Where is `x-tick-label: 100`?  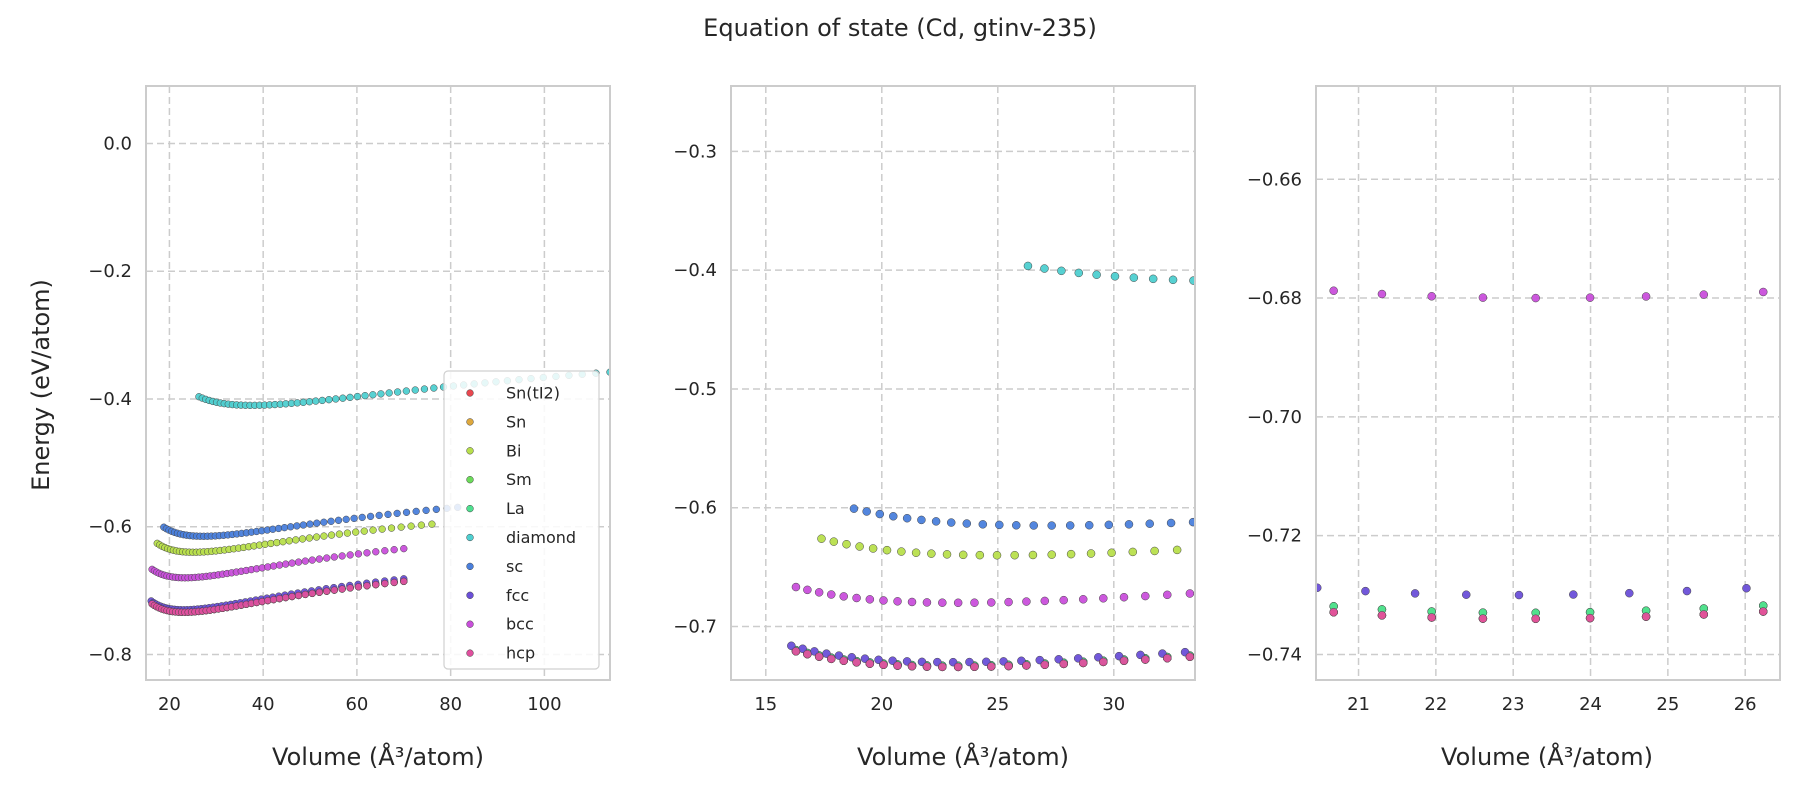 x-tick-label: 100 is located at coordinates (544, 704).